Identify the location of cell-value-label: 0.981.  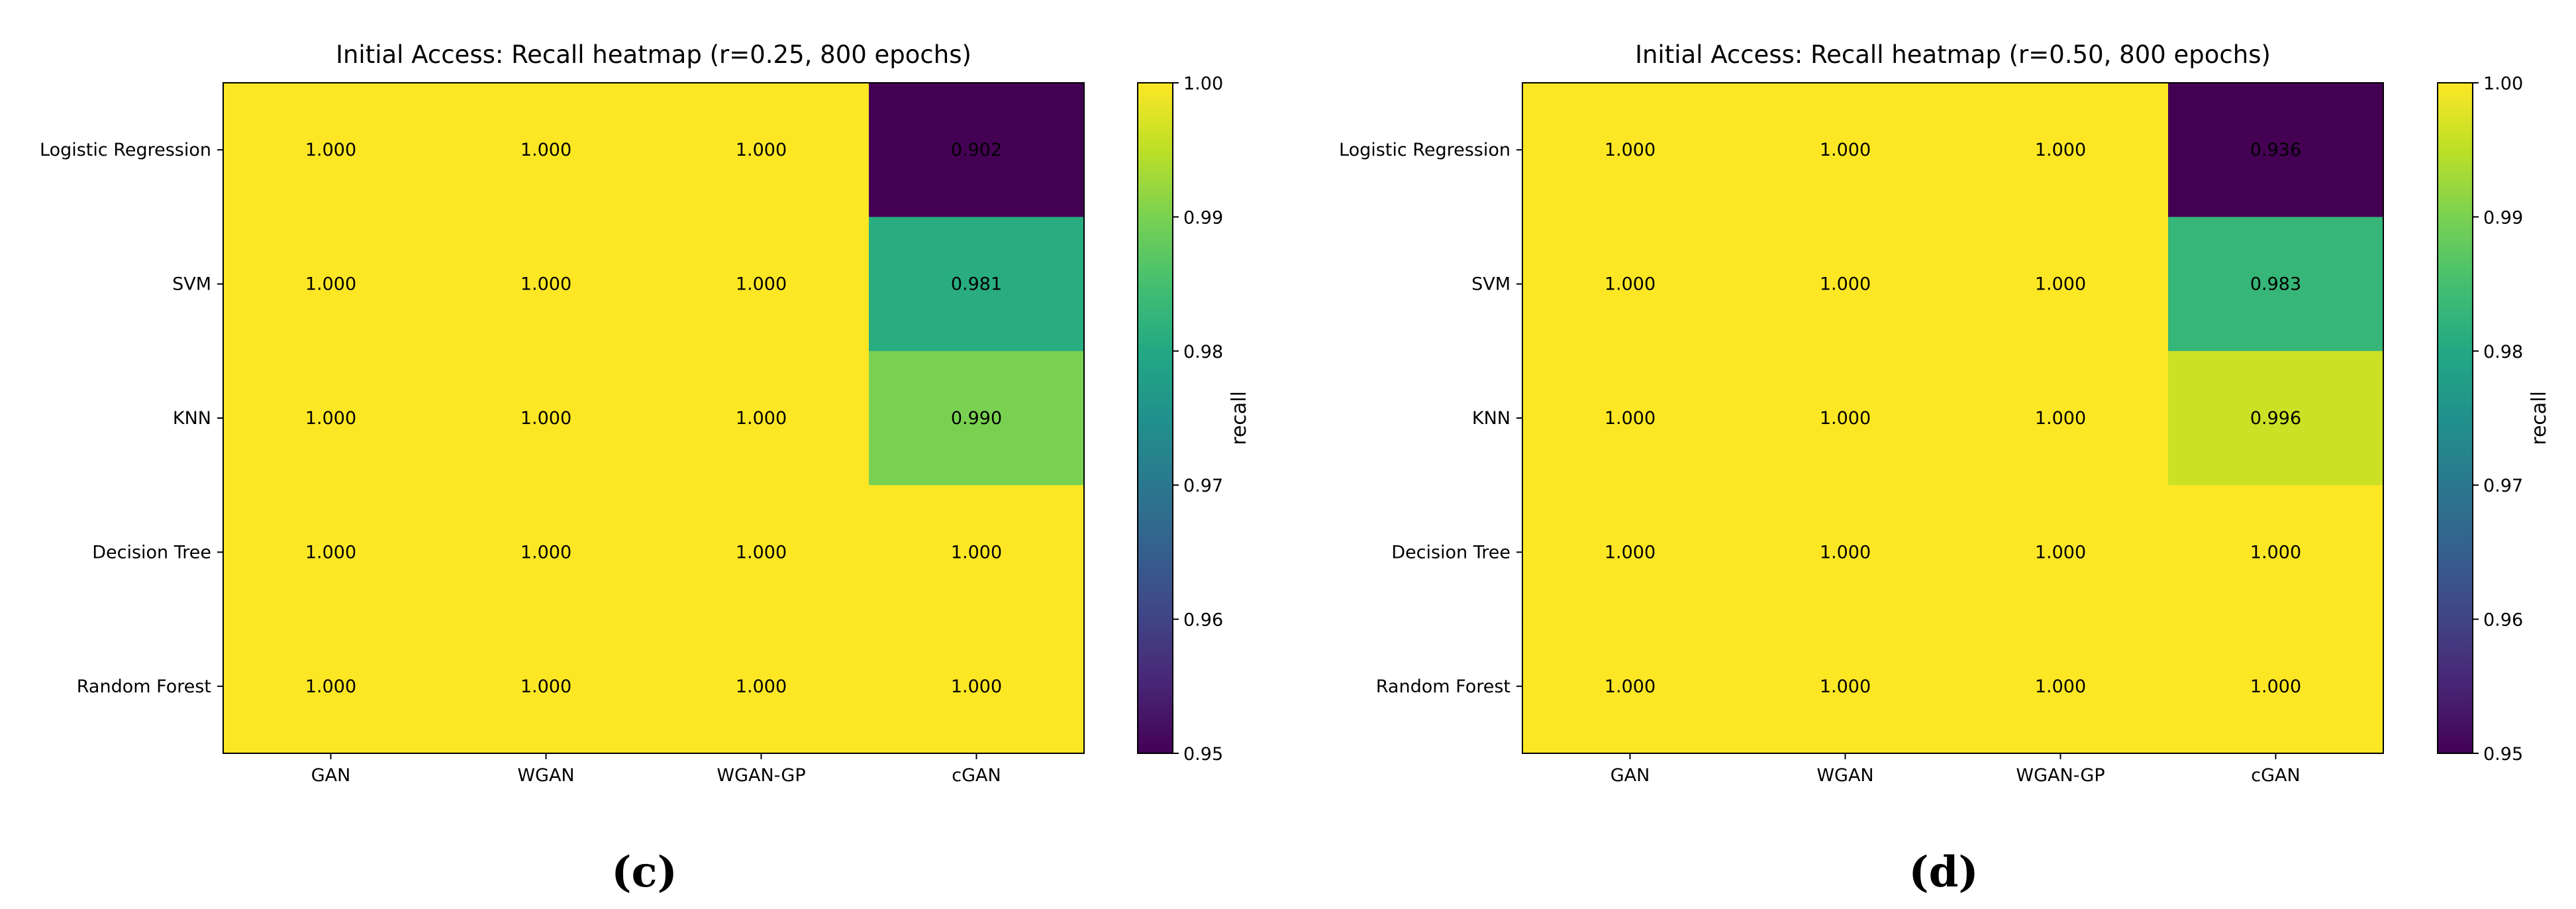
(976, 284).